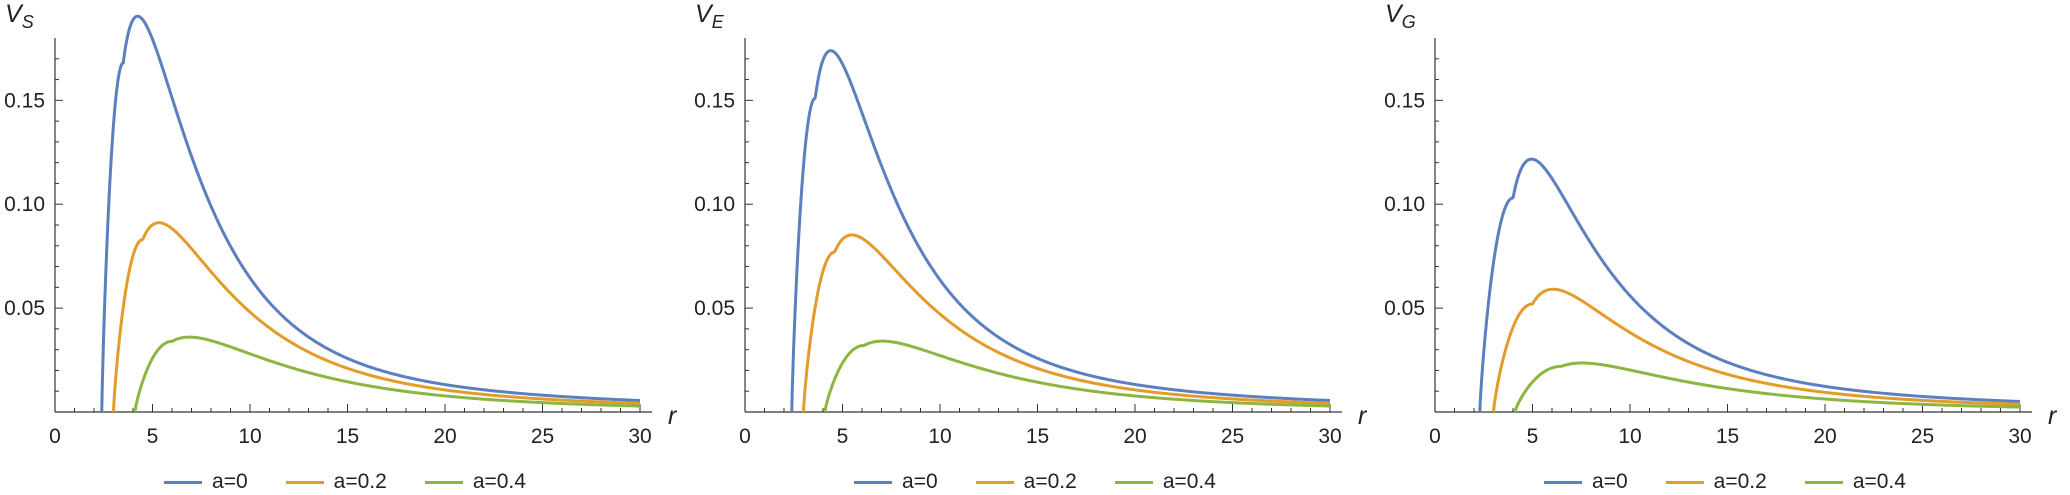 The image size is (2070, 495). What do you see at coordinates (710, 16) in the screenshot?
I see `y-axis-label: VE` at bounding box center [710, 16].